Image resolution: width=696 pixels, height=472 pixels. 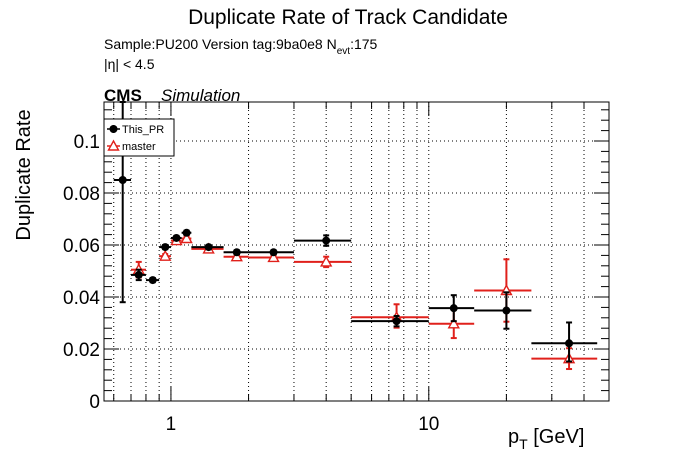 What do you see at coordinates (139, 147) in the screenshot?
I see `legend-label: master` at bounding box center [139, 147].